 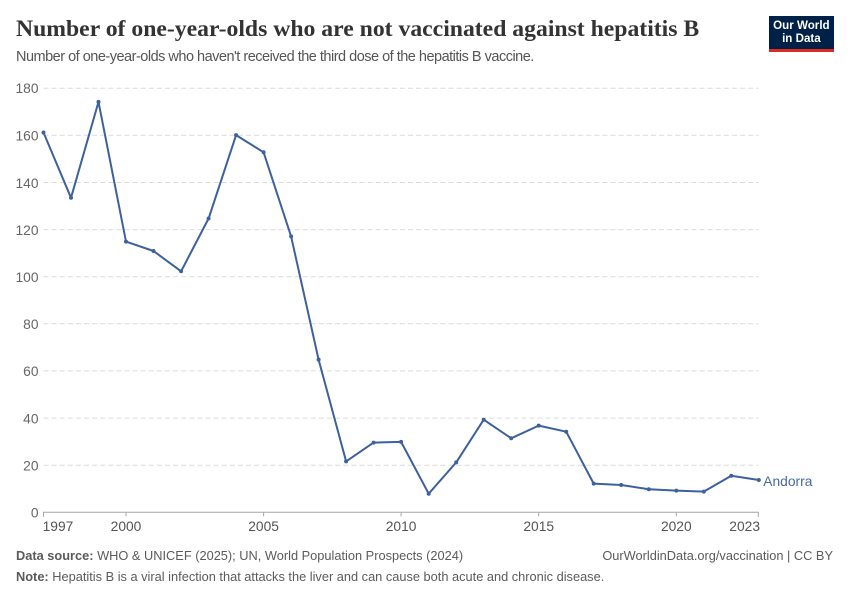 What do you see at coordinates (26, 230) in the screenshot?
I see `svg-text: 120` at bounding box center [26, 230].